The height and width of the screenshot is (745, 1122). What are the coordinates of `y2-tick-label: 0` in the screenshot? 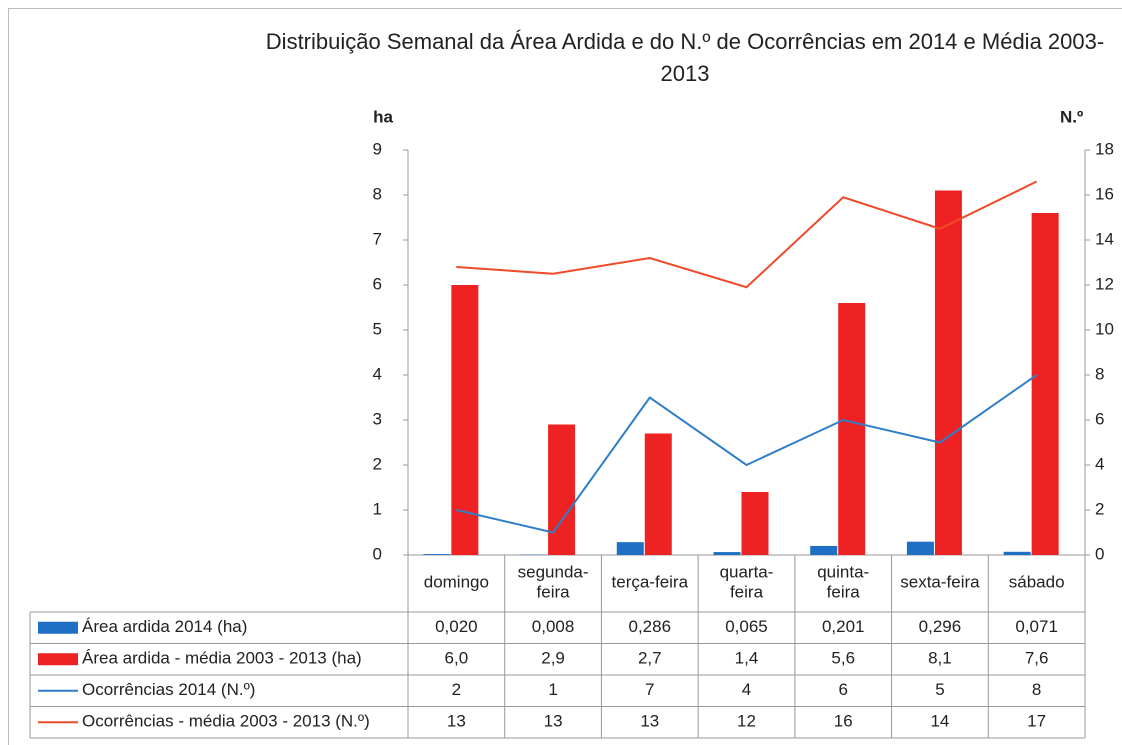 It's located at (1099, 553).